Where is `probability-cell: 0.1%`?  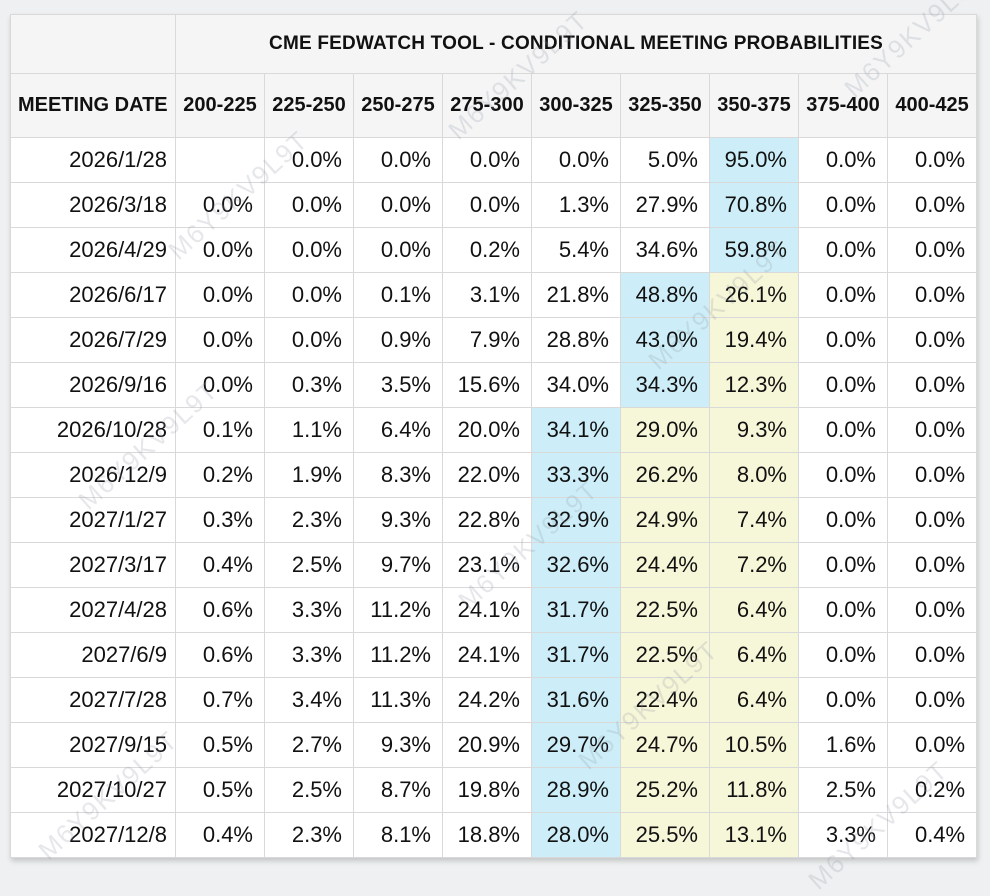
probability-cell: 0.1% is located at coordinates (220, 430).